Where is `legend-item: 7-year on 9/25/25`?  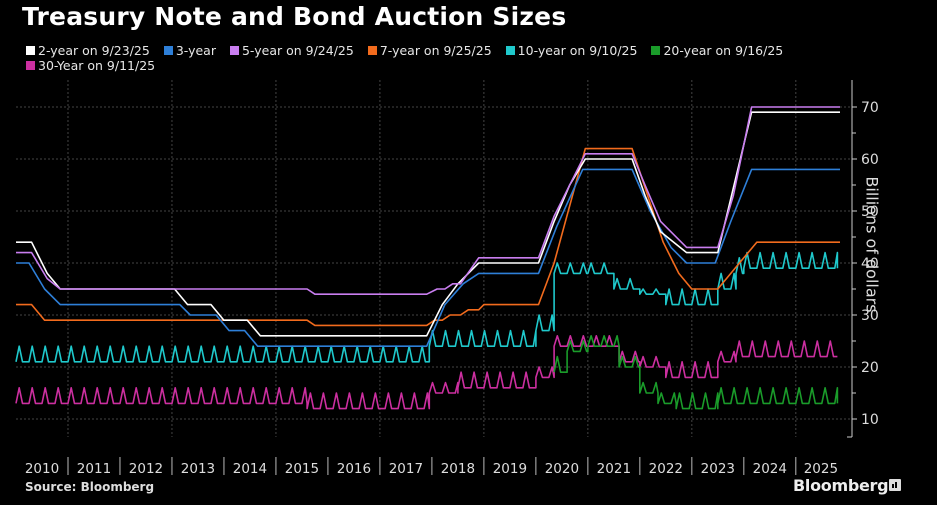
legend-item: 7-year on 9/25/25 is located at coordinates (429, 50).